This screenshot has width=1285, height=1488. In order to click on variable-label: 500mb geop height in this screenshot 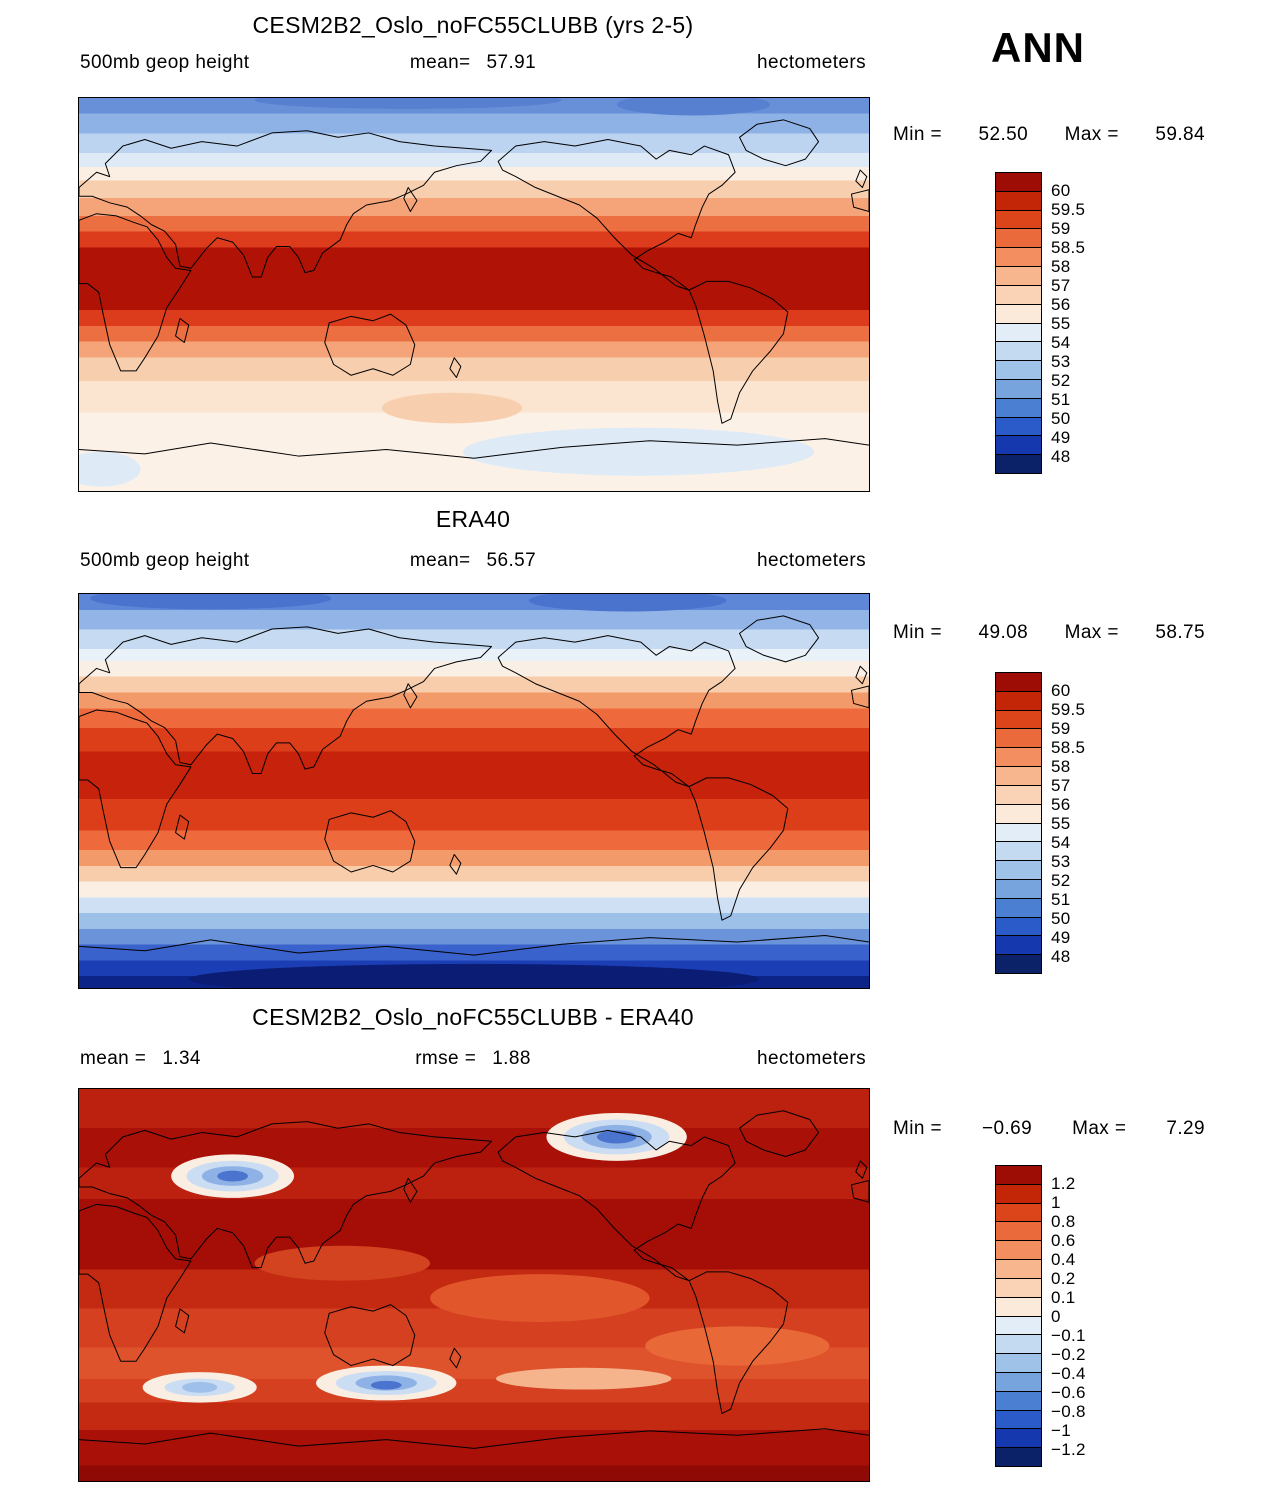, I will do `click(165, 560)`.